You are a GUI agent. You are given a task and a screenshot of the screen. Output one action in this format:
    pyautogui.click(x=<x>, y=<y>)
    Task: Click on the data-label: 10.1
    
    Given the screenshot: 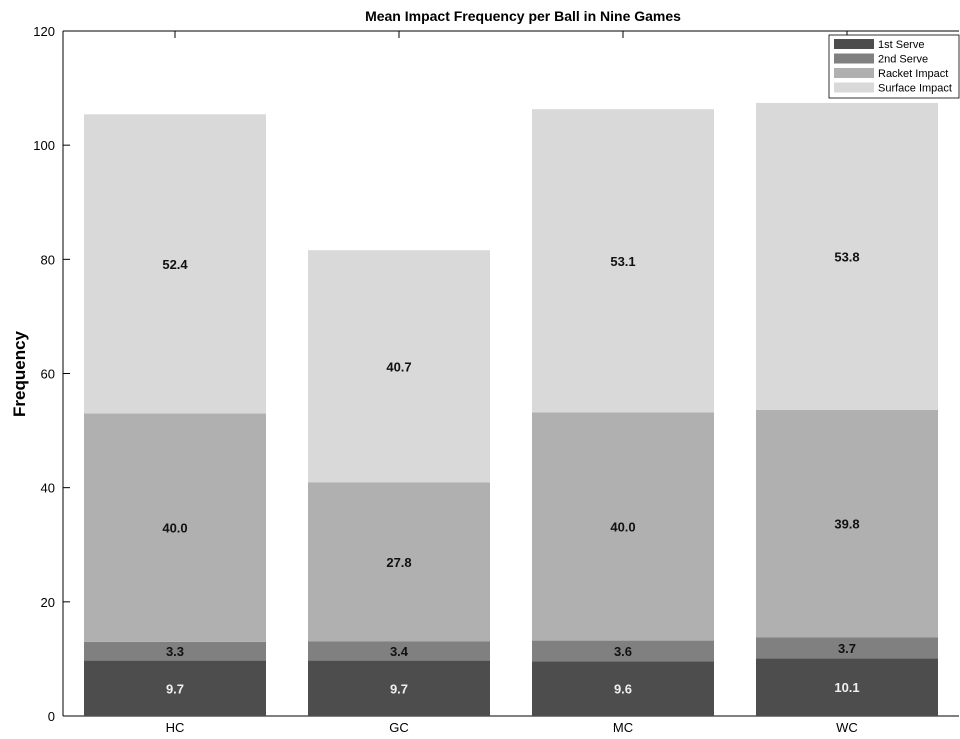 What is the action you would take?
    pyautogui.click(x=846, y=687)
    